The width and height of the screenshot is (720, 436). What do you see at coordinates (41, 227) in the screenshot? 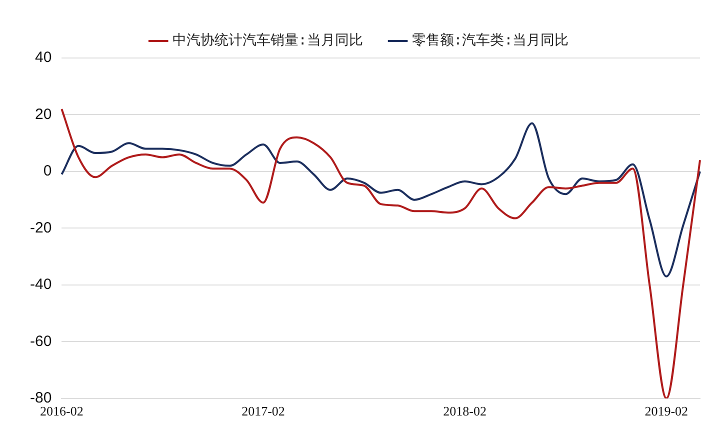
I see `y-tick-label: -20` at bounding box center [41, 227].